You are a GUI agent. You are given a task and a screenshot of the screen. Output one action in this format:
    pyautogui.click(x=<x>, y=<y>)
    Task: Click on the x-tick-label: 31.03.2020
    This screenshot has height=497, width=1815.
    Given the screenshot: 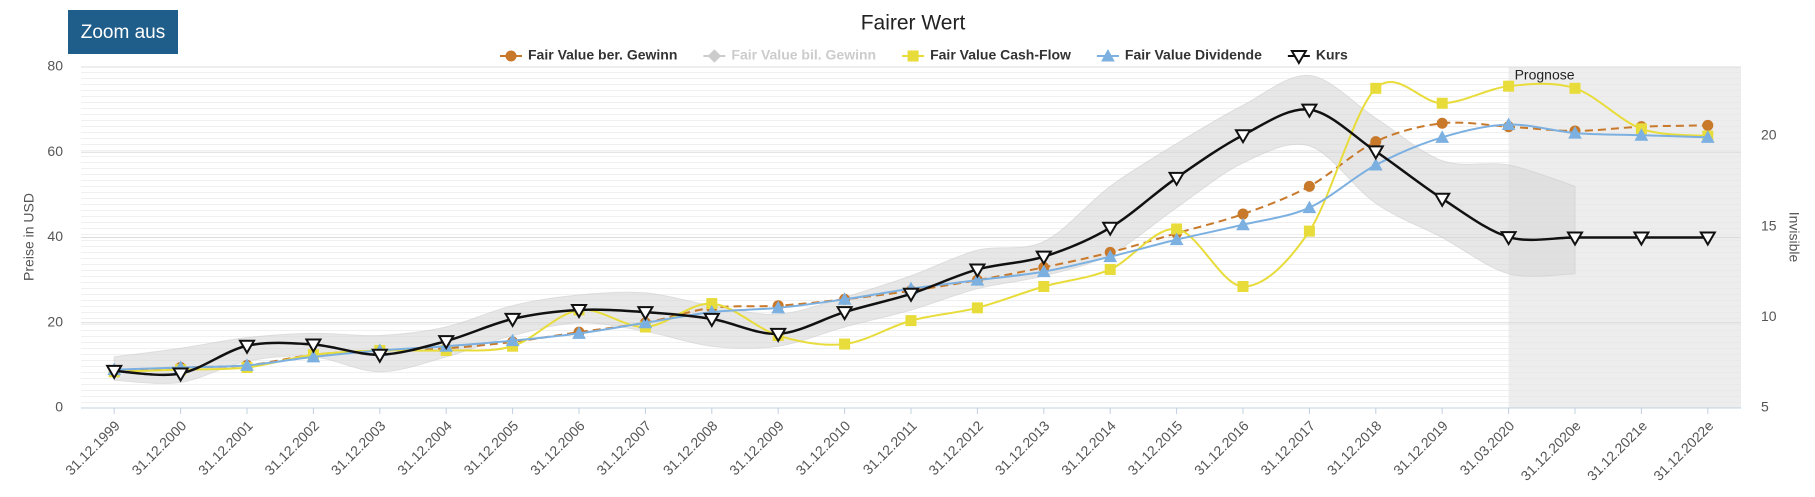 What is the action you would take?
    pyautogui.click(x=1486, y=447)
    